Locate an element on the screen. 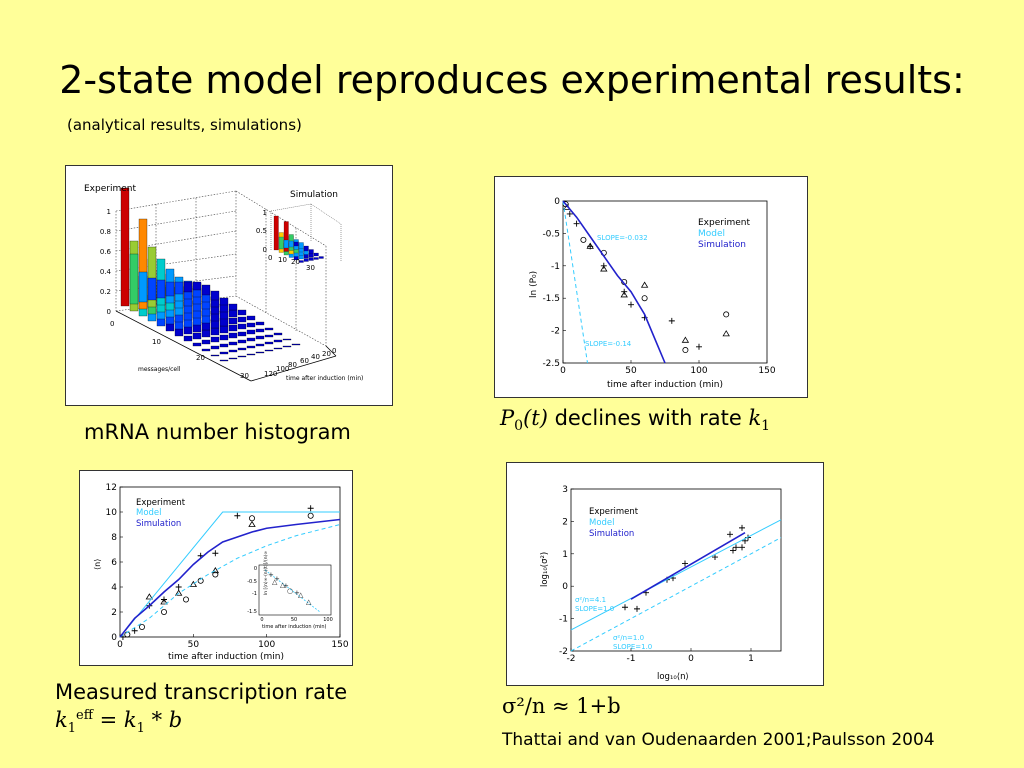  legend-model: Model is located at coordinates (602, 523).